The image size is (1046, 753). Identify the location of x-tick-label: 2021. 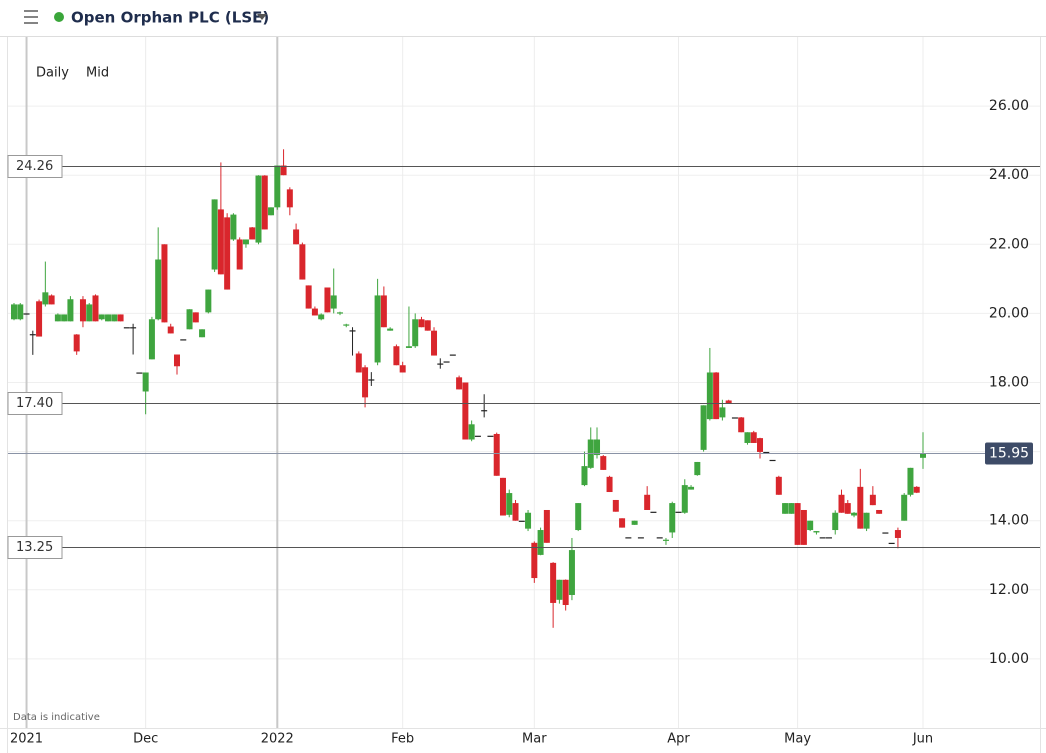
(26, 739).